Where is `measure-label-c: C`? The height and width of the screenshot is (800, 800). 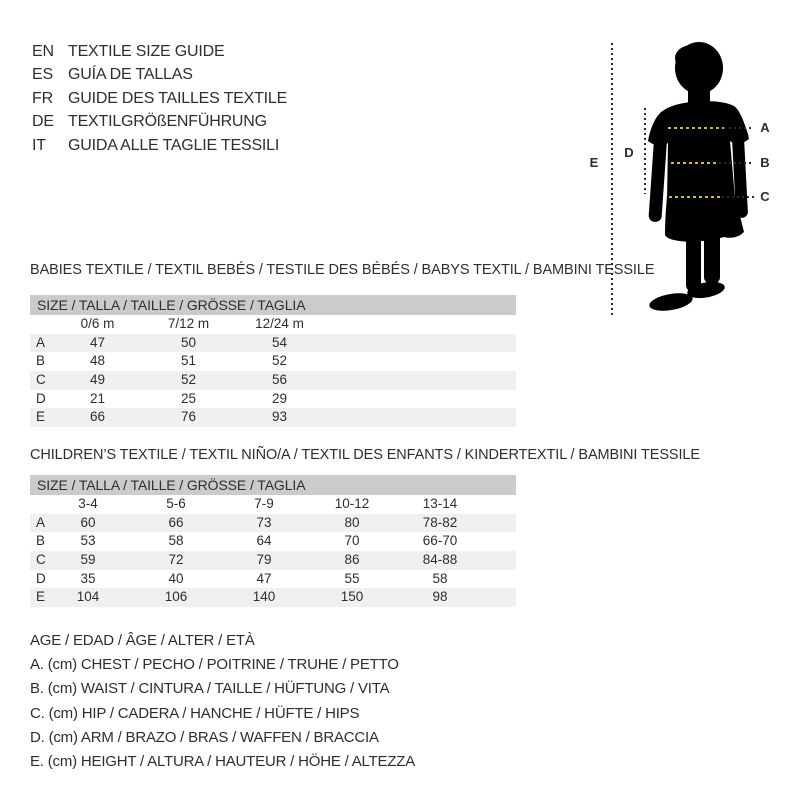 measure-label-c: C is located at coordinates (765, 196).